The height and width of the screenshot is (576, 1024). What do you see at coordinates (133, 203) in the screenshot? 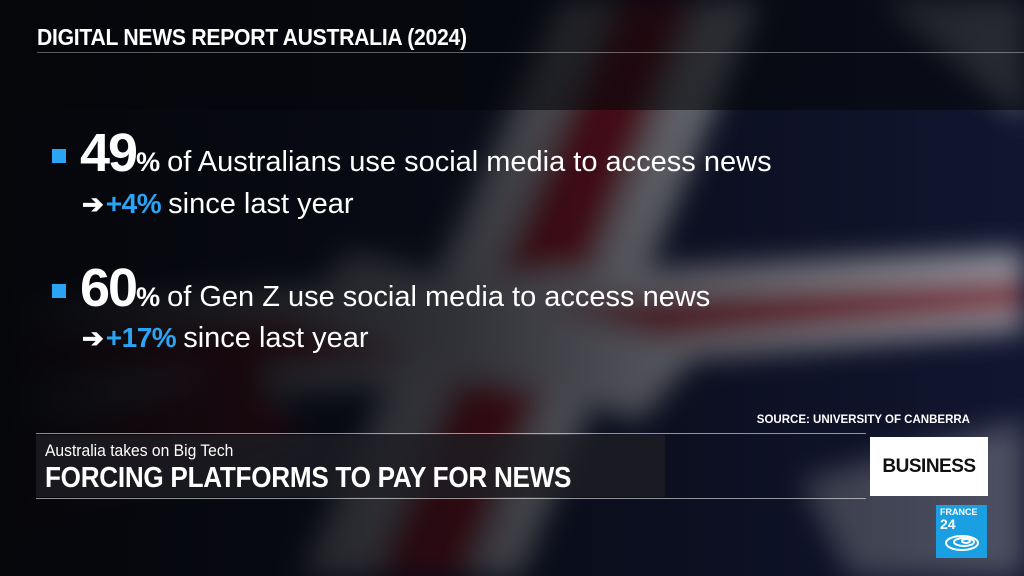
I see `change-value: +4%` at bounding box center [133, 203].